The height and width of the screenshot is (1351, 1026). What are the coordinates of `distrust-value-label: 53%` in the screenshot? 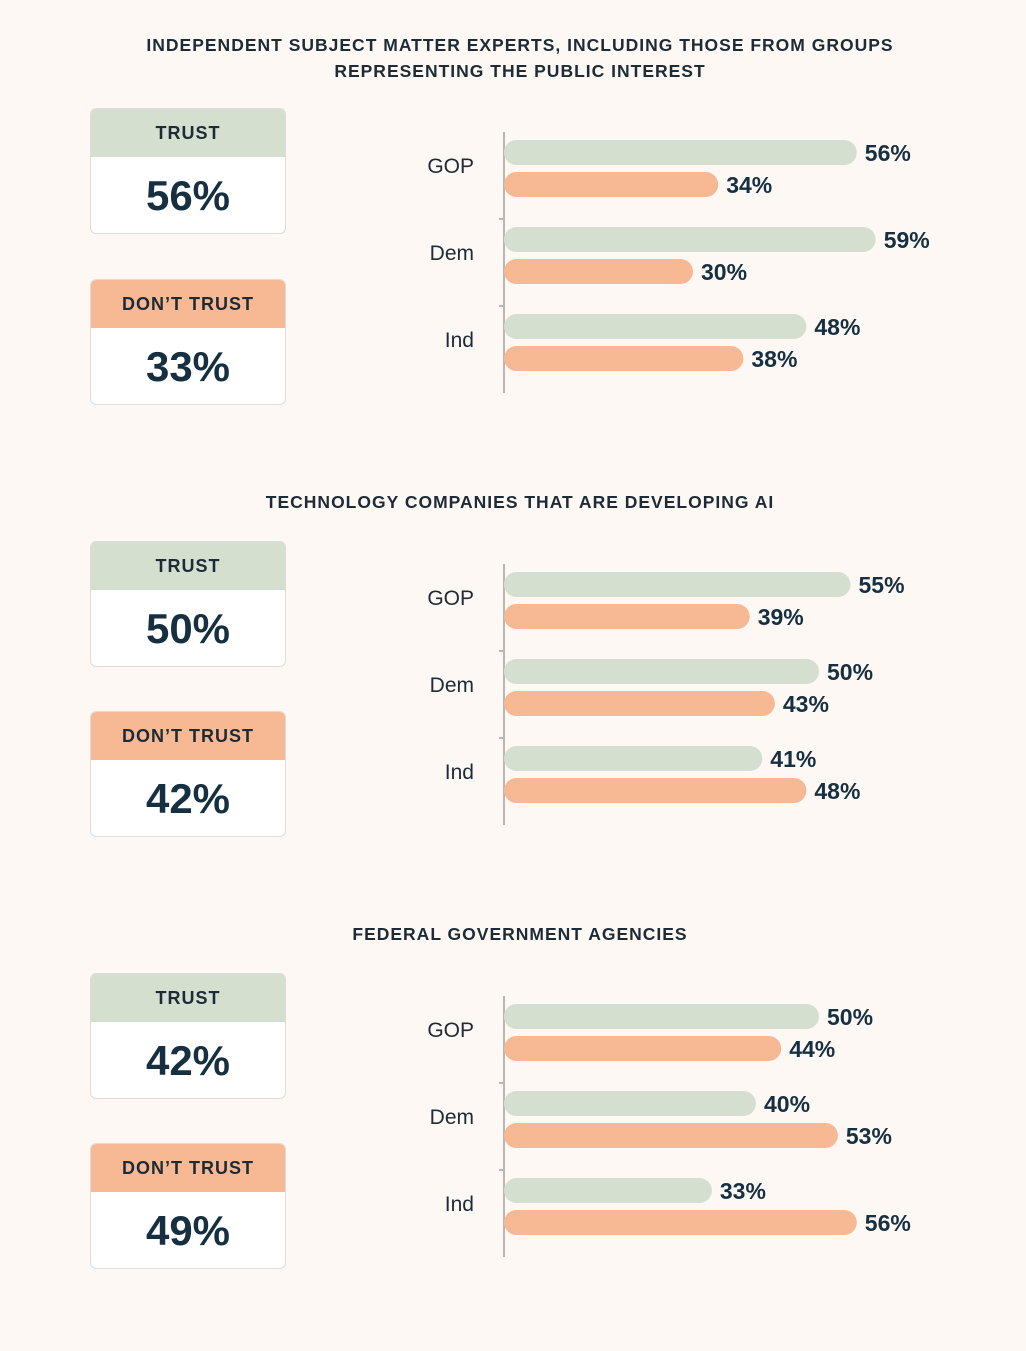 It's located at (869, 1136).